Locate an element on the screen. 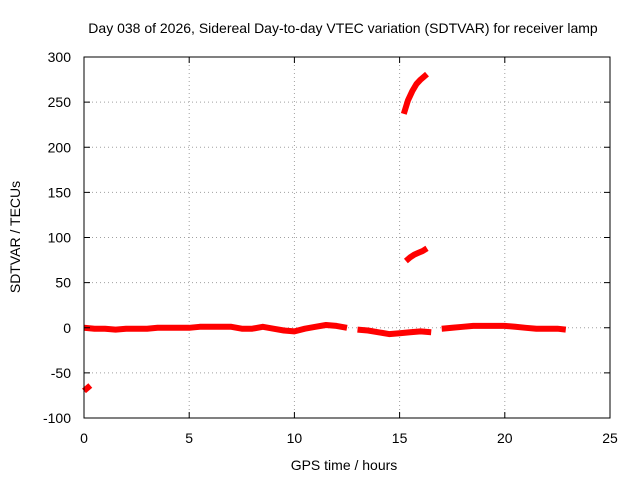 The image size is (640, 480). x-tick-label: 25 is located at coordinates (610, 438).